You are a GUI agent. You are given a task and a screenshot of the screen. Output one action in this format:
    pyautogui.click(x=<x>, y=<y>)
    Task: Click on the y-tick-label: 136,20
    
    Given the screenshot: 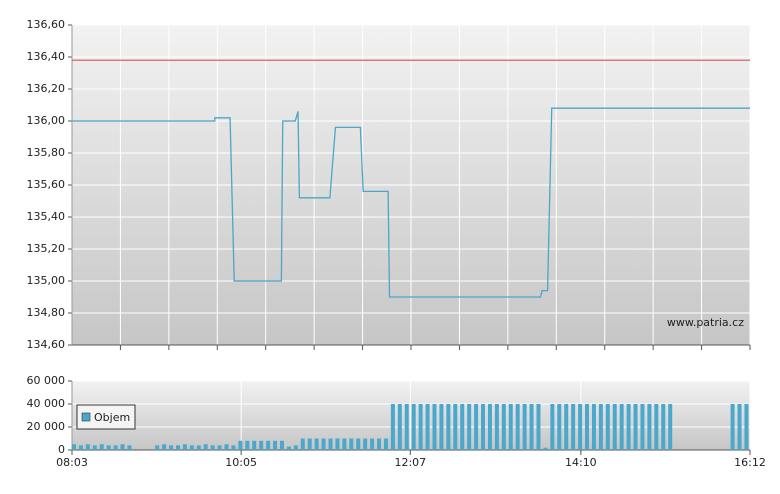 What is the action you would take?
    pyautogui.click(x=46, y=88)
    